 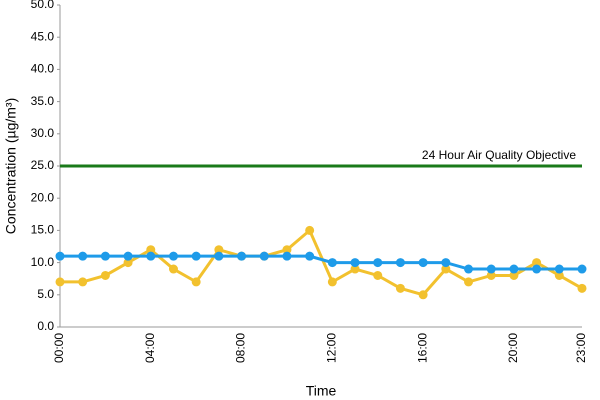 What do you see at coordinates (43, 101) in the screenshot?
I see `y-tick-label: 35.0` at bounding box center [43, 101].